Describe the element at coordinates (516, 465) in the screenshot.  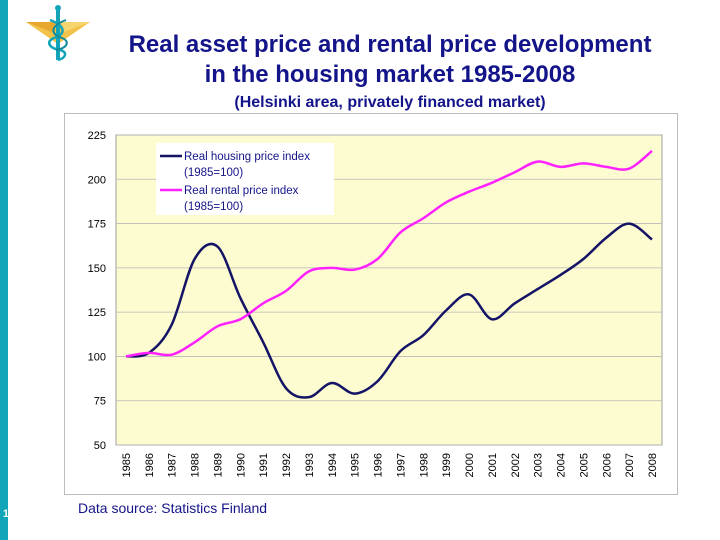
I see `x-tick-label: 2002` at that location.